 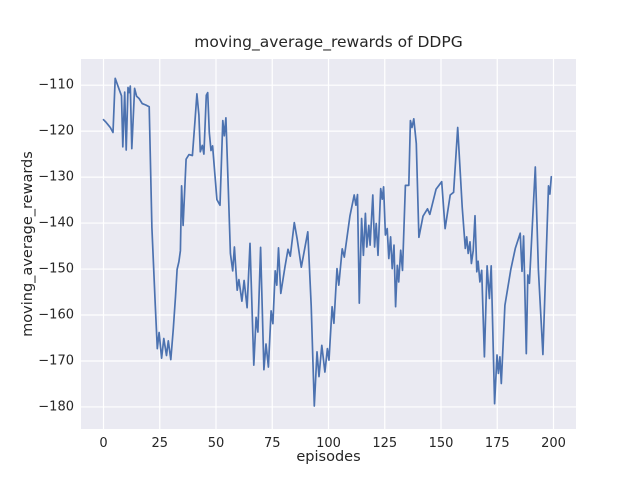 What do you see at coordinates (497, 443) in the screenshot?
I see `x-tick-label: 175` at bounding box center [497, 443].